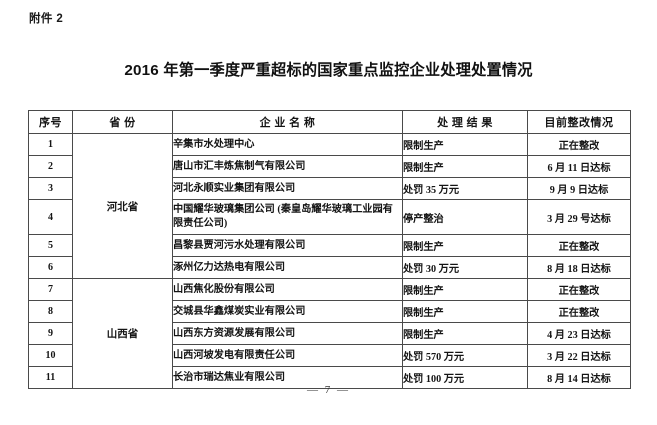  What do you see at coordinates (465, 122) in the screenshot?
I see `column-header-result: 处 理 结 果` at bounding box center [465, 122].